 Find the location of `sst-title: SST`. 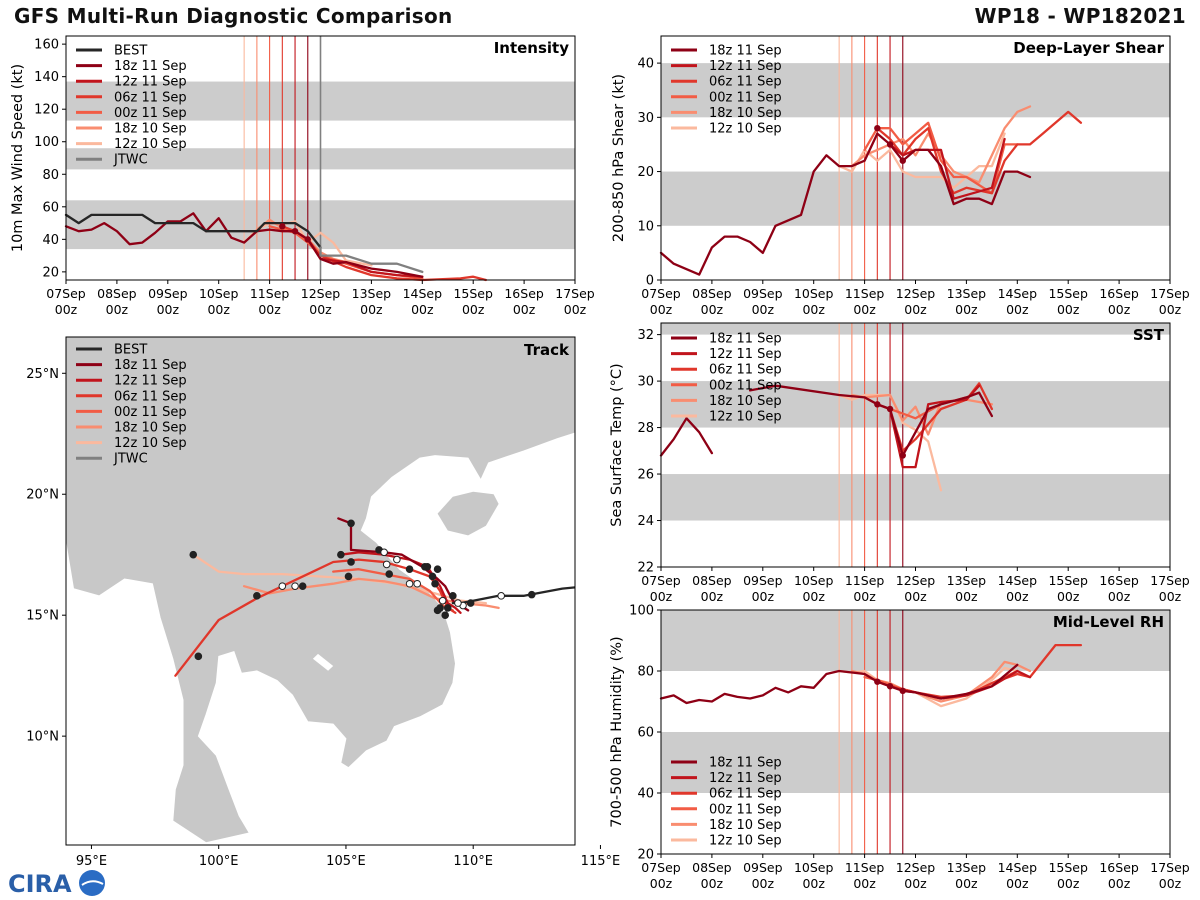

sst-title: SST is located at coordinates (1149, 335).